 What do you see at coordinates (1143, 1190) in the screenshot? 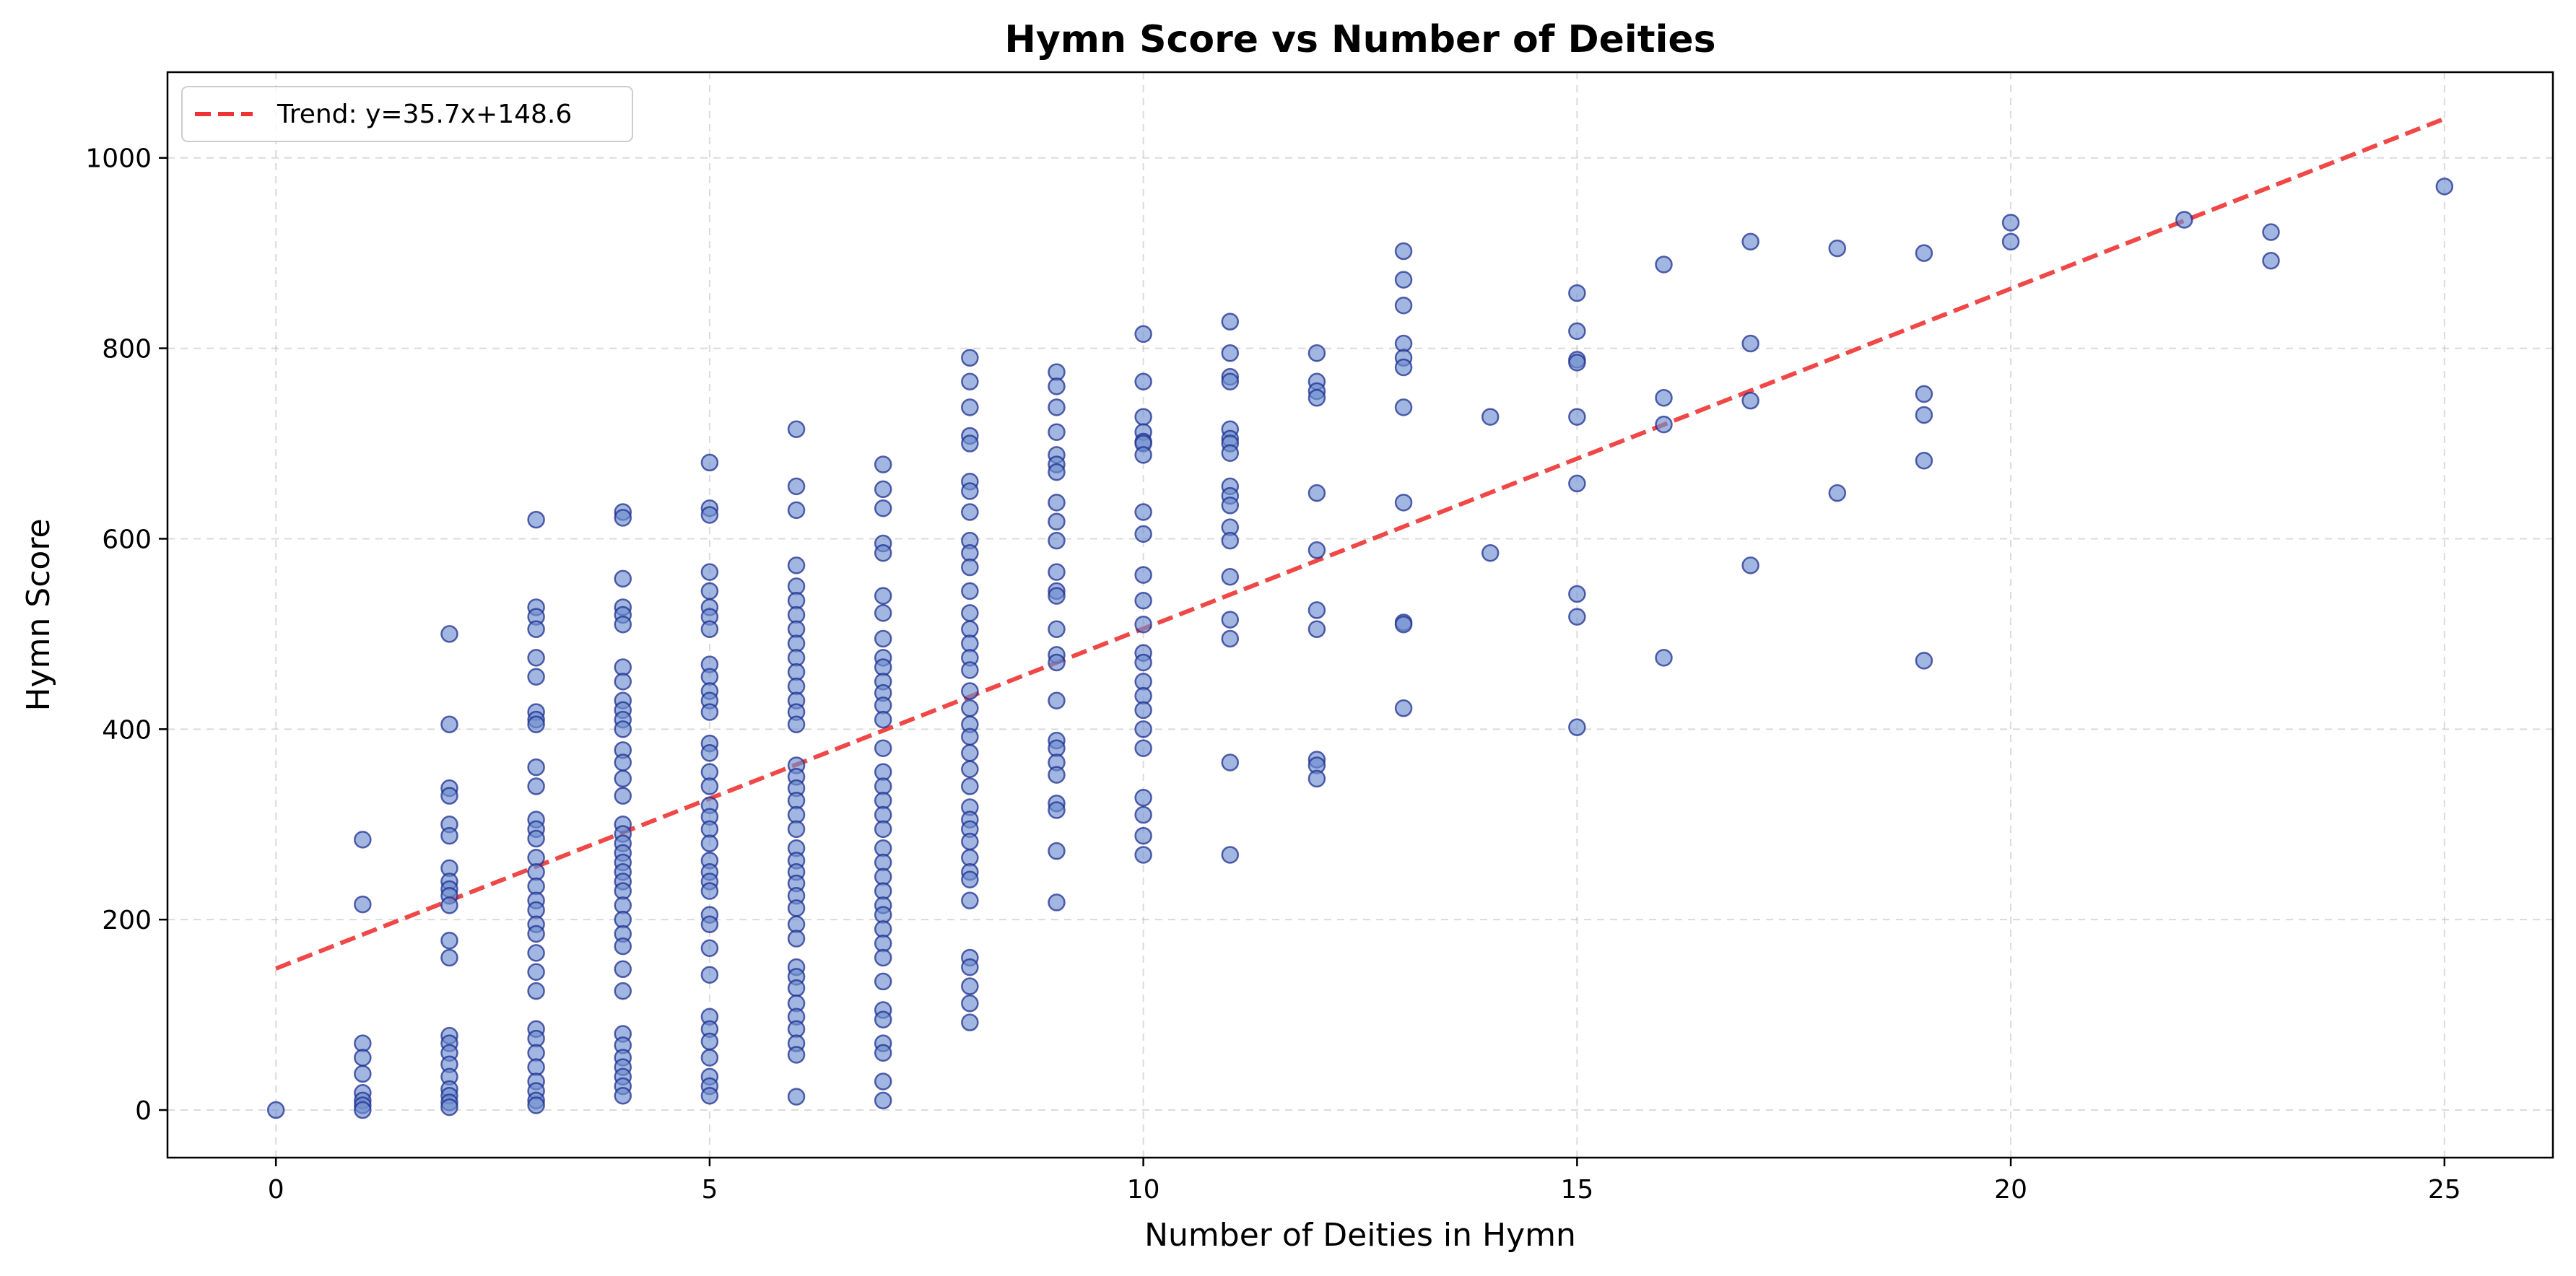
I see `x-tick-label: 10` at bounding box center [1143, 1190].